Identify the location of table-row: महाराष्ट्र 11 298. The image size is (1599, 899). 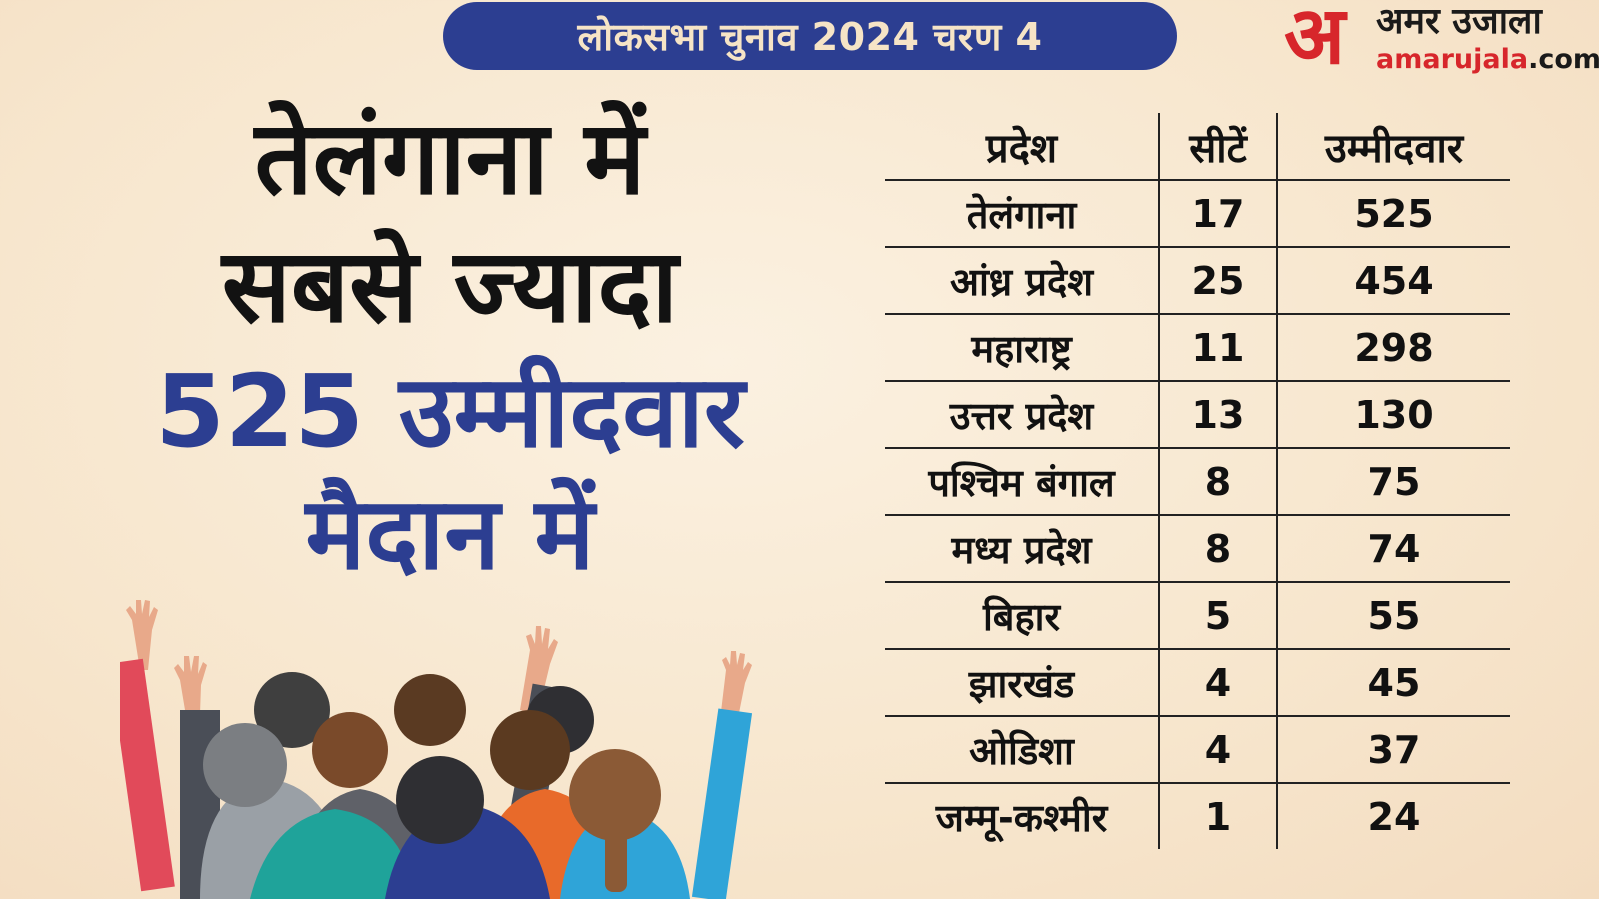
(1197, 348).